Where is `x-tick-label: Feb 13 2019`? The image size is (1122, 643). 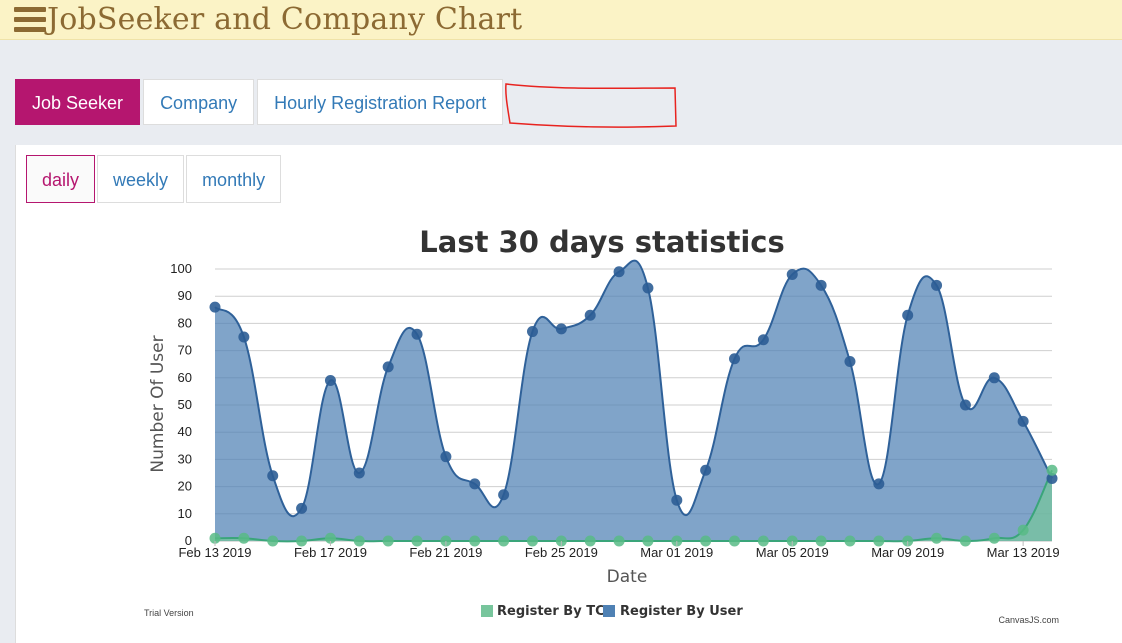 x-tick-label: Feb 13 2019 is located at coordinates (214, 552).